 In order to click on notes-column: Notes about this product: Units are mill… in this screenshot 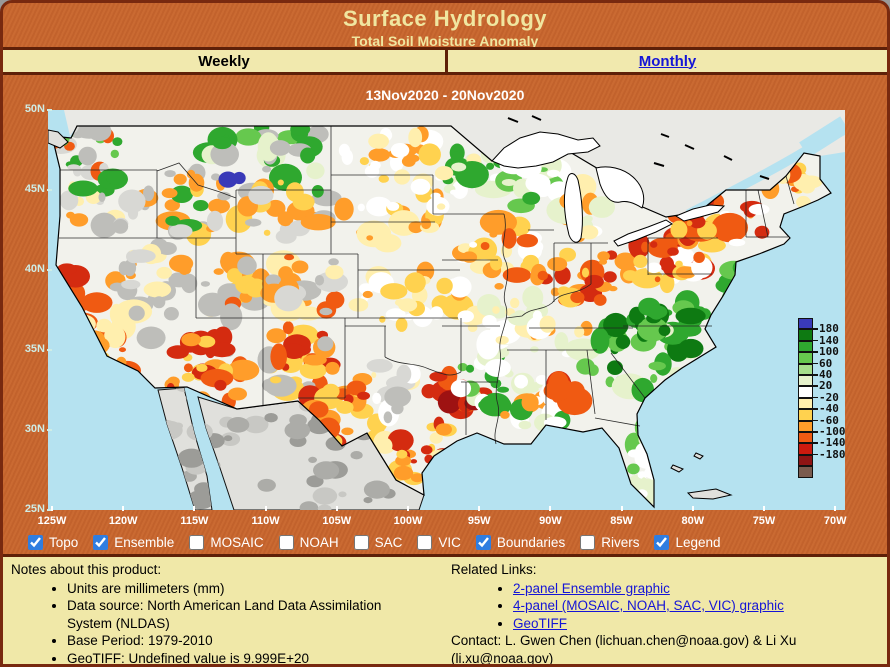, I will do `click(201, 613)`.